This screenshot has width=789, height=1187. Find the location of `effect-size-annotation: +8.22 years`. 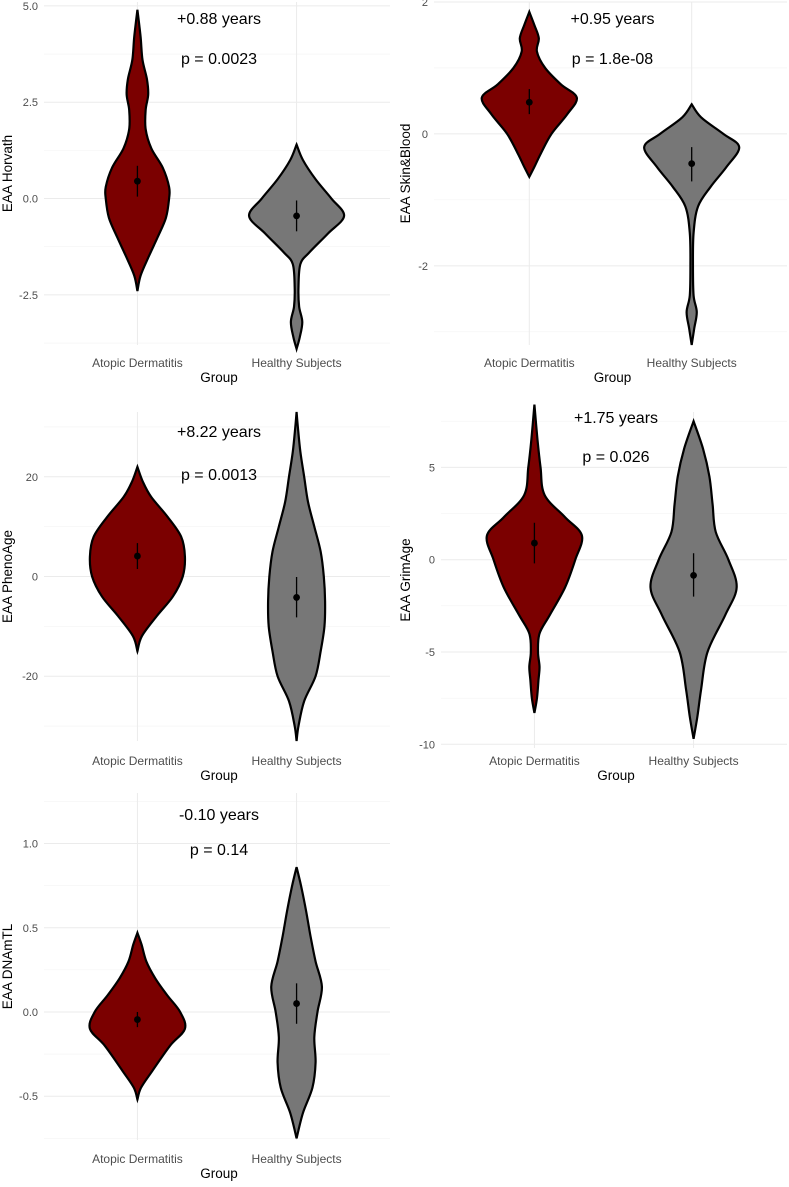

effect-size-annotation: +8.22 years is located at coordinates (219, 432).